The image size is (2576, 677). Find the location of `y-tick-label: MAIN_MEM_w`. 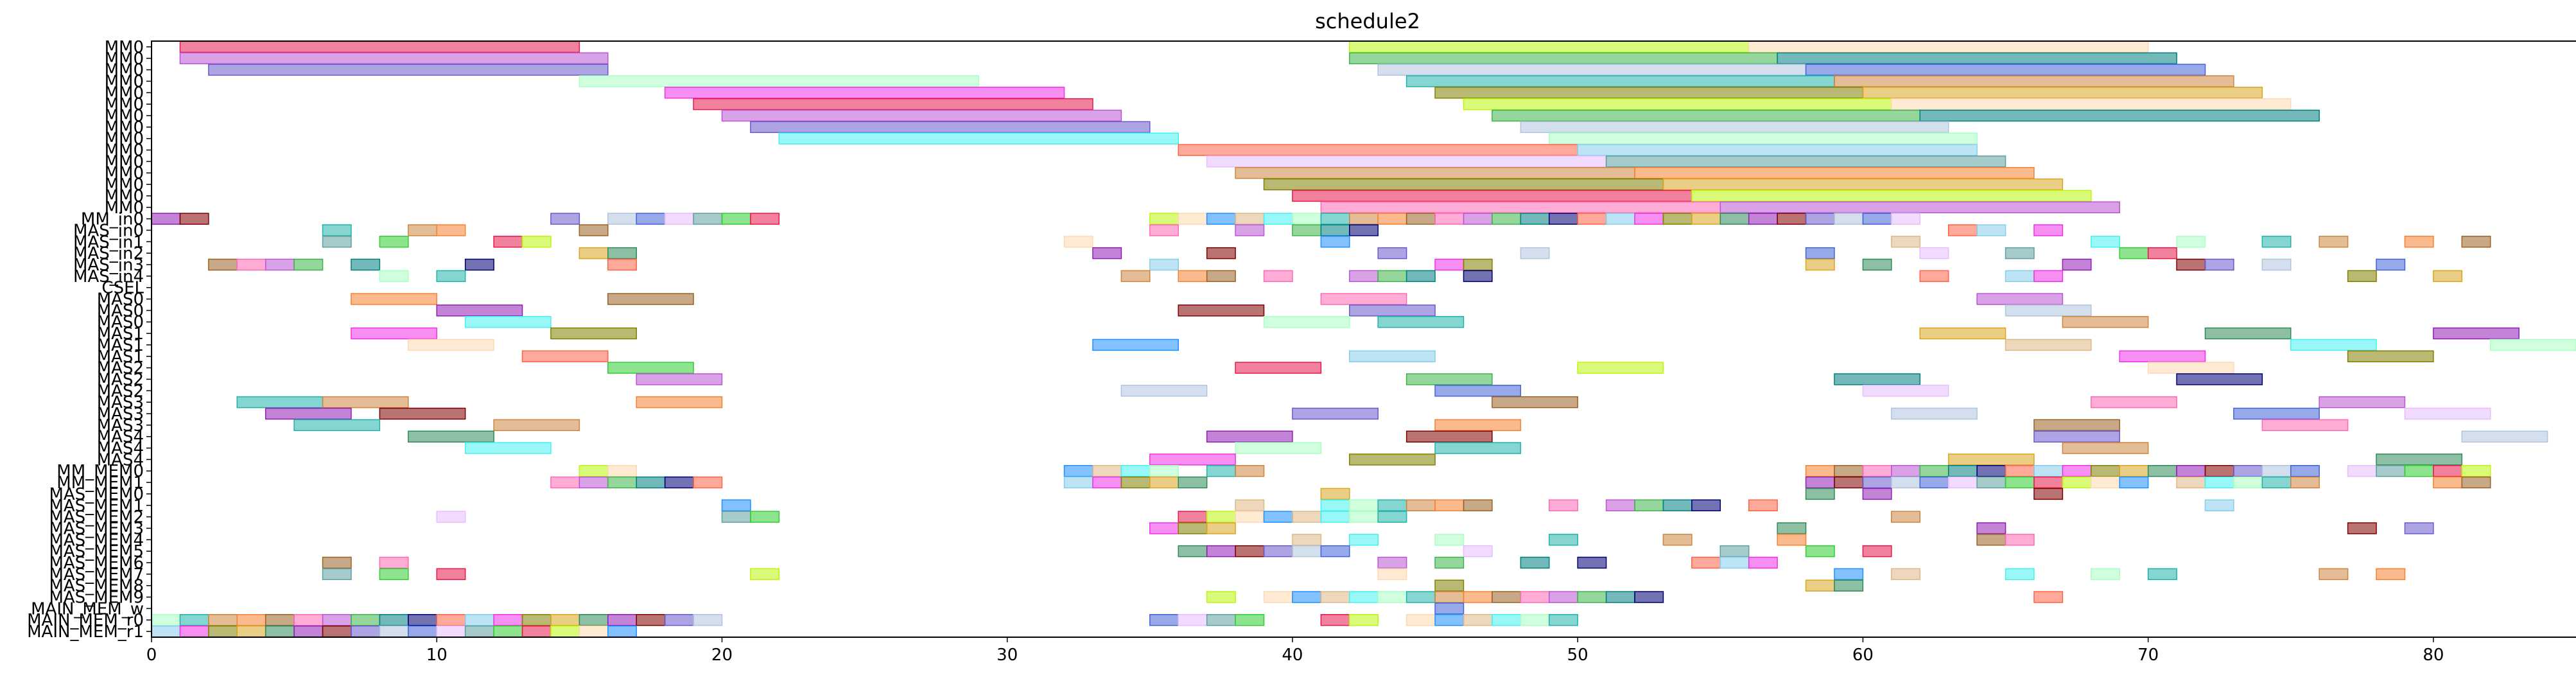

y-tick-label: MAIN_MEM_w is located at coordinates (87, 609).